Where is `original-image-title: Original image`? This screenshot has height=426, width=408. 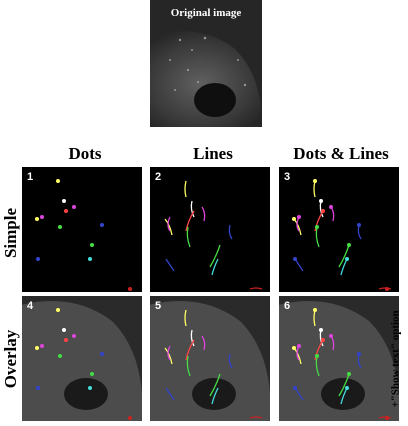 original-image-title: Original image is located at coordinates (206, 13).